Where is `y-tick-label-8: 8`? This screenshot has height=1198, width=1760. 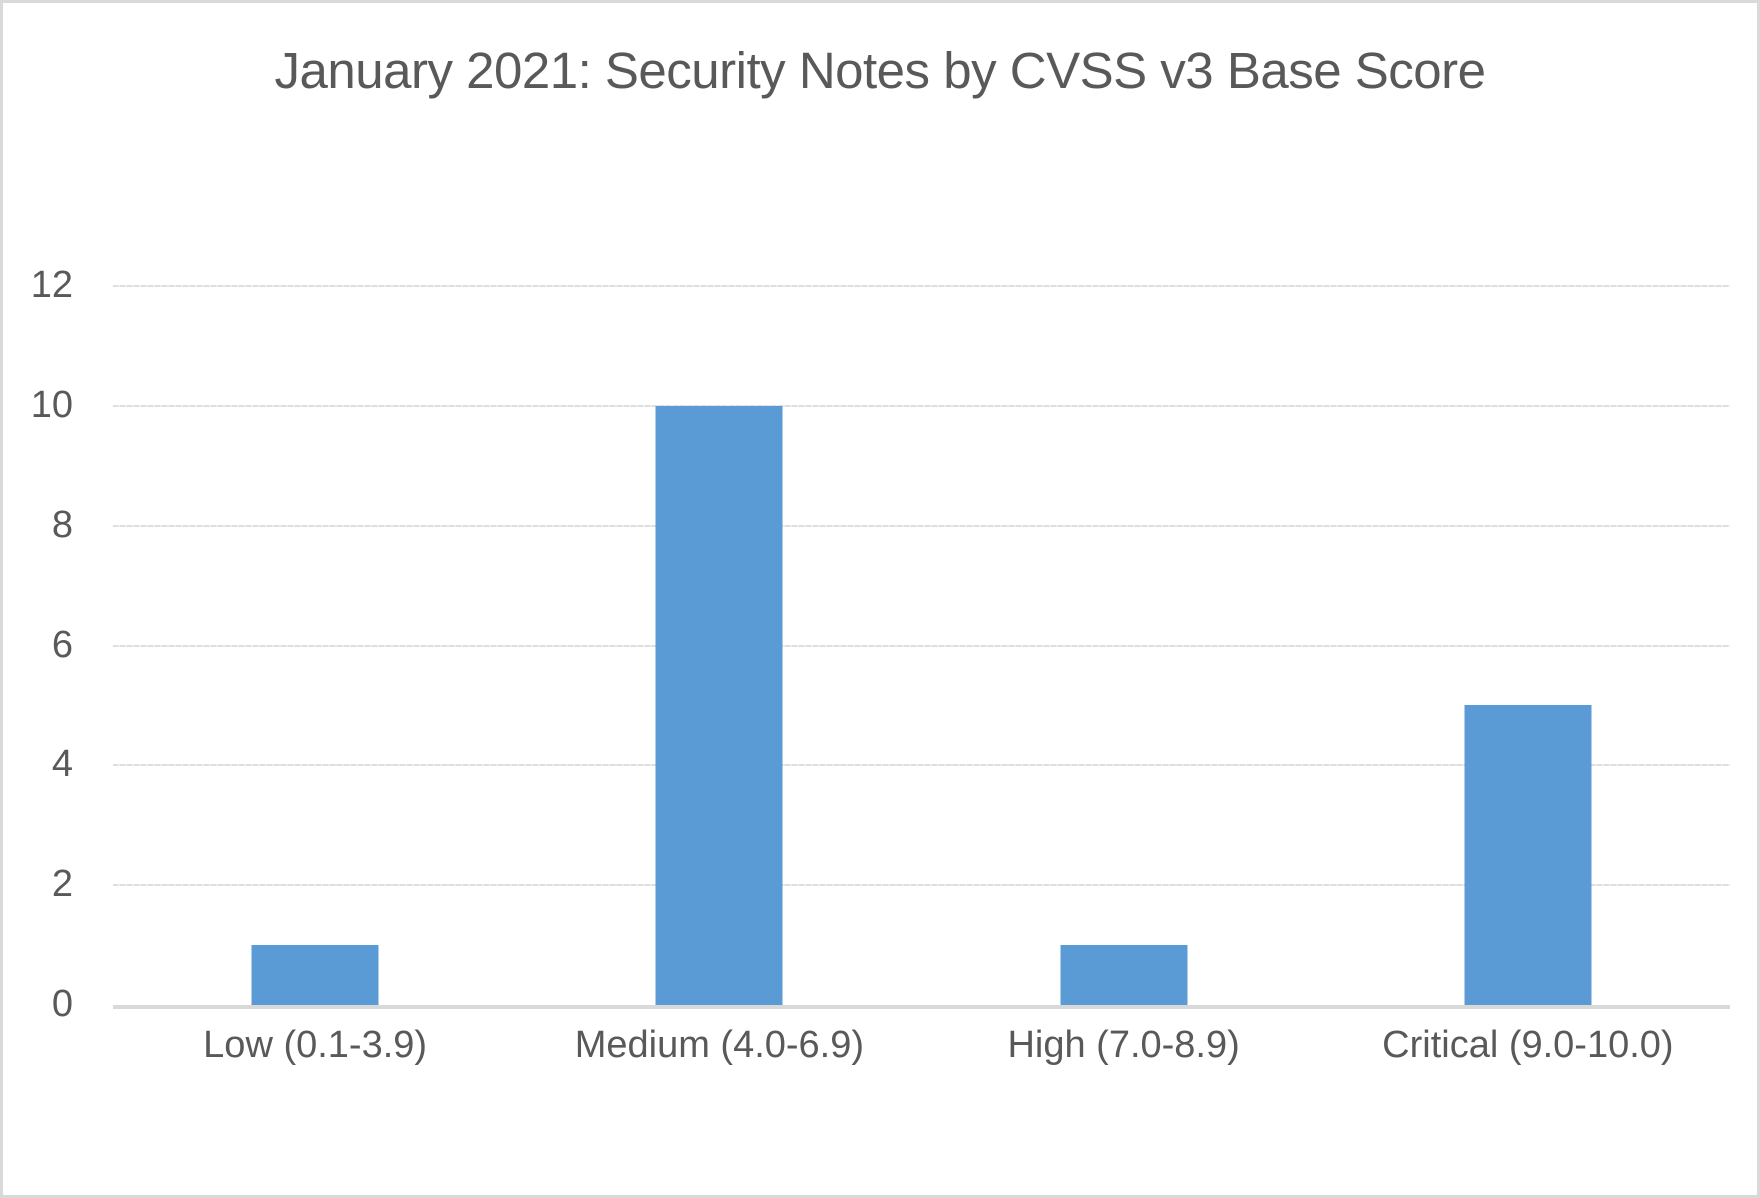 y-tick-label-8: 8 is located at coordinates (62, 524).